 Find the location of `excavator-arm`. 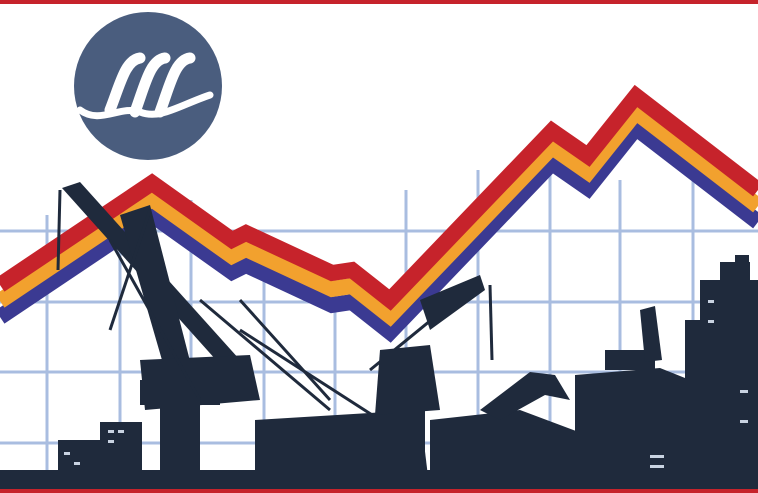

excavator-arm is located at coordinates (525, 396).